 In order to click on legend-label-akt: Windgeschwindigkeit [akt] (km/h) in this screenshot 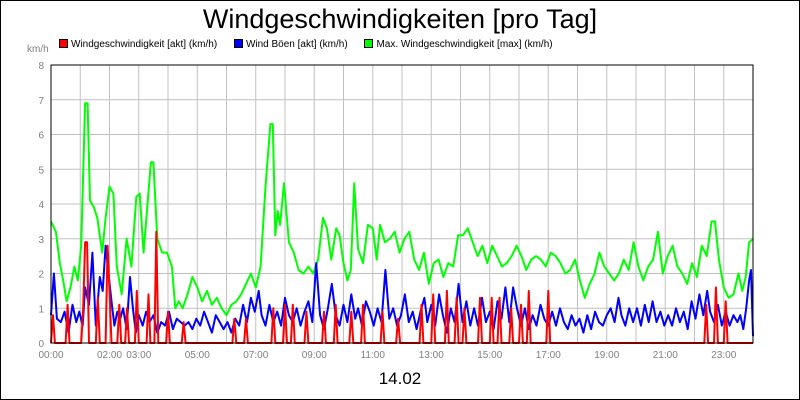, I will do `click(144, 44)`.